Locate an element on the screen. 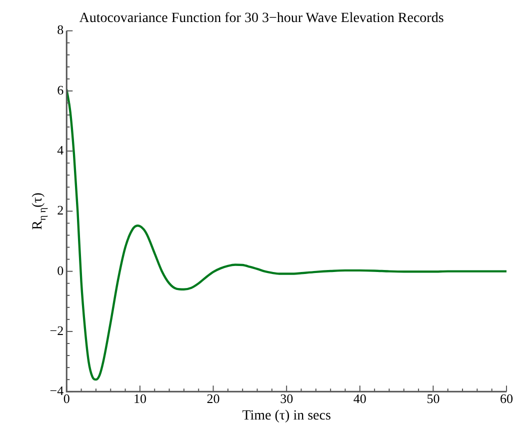 The image size is (513, 424). y-tick-label: 6 is located at coordinates (60, 90).